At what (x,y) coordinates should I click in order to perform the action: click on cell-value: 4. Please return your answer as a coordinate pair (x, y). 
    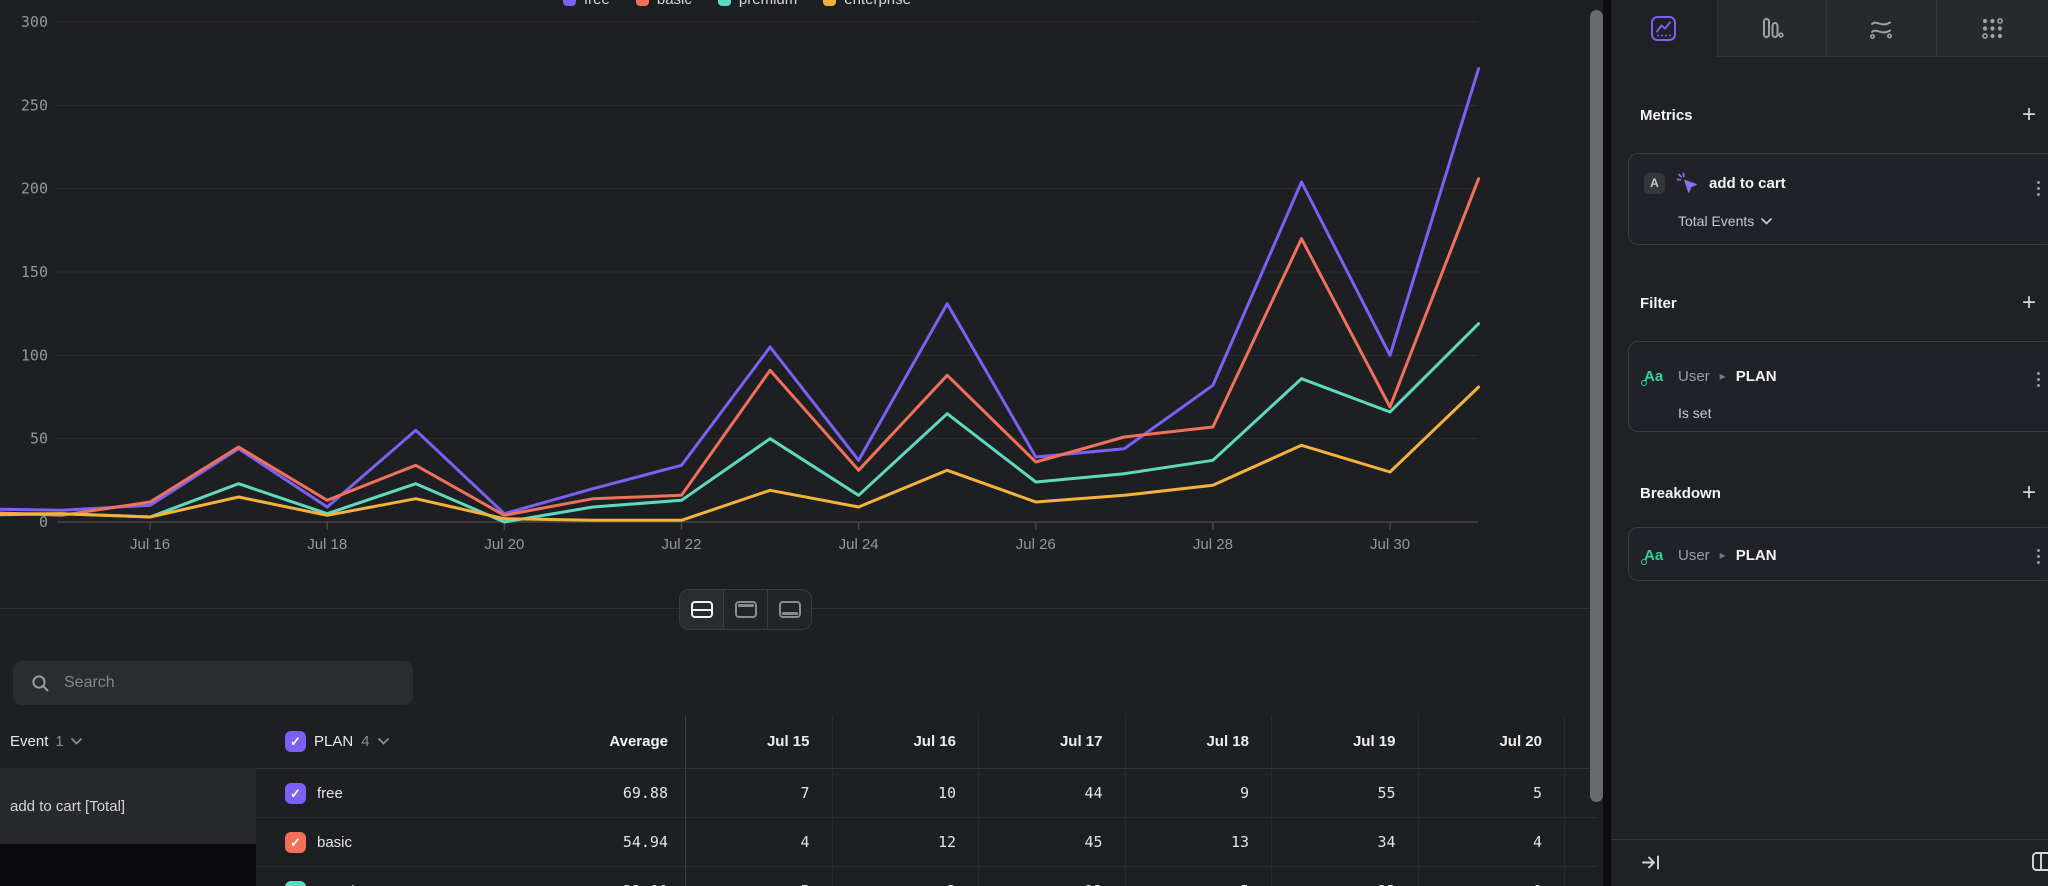
    Looking at the image, I should click on (1537, 842).